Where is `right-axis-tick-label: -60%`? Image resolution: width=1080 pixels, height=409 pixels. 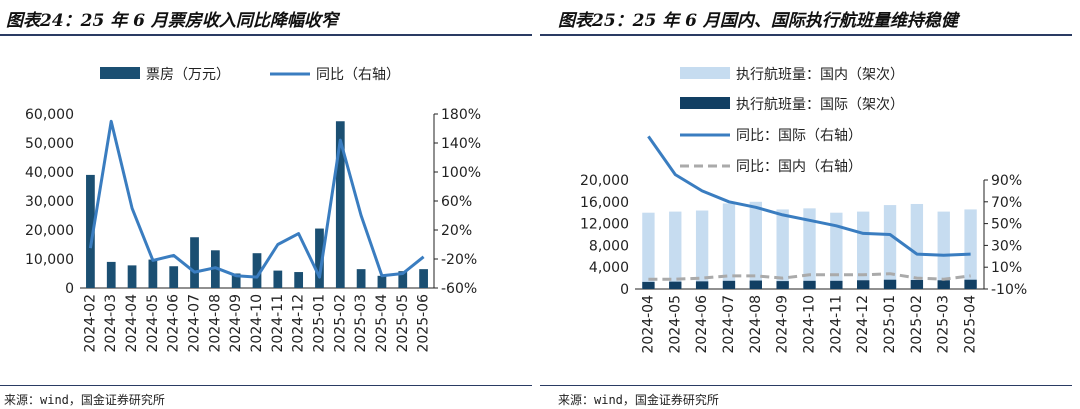 right-axis-tick-label: -60% is located at coordinates (459, 289).